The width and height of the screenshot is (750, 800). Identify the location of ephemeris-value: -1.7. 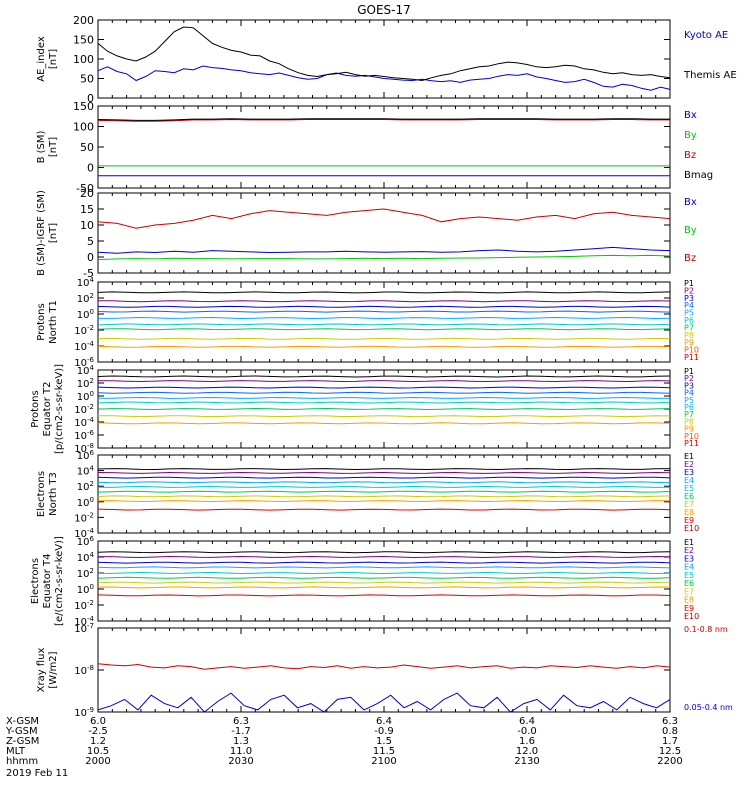
(241, 731).